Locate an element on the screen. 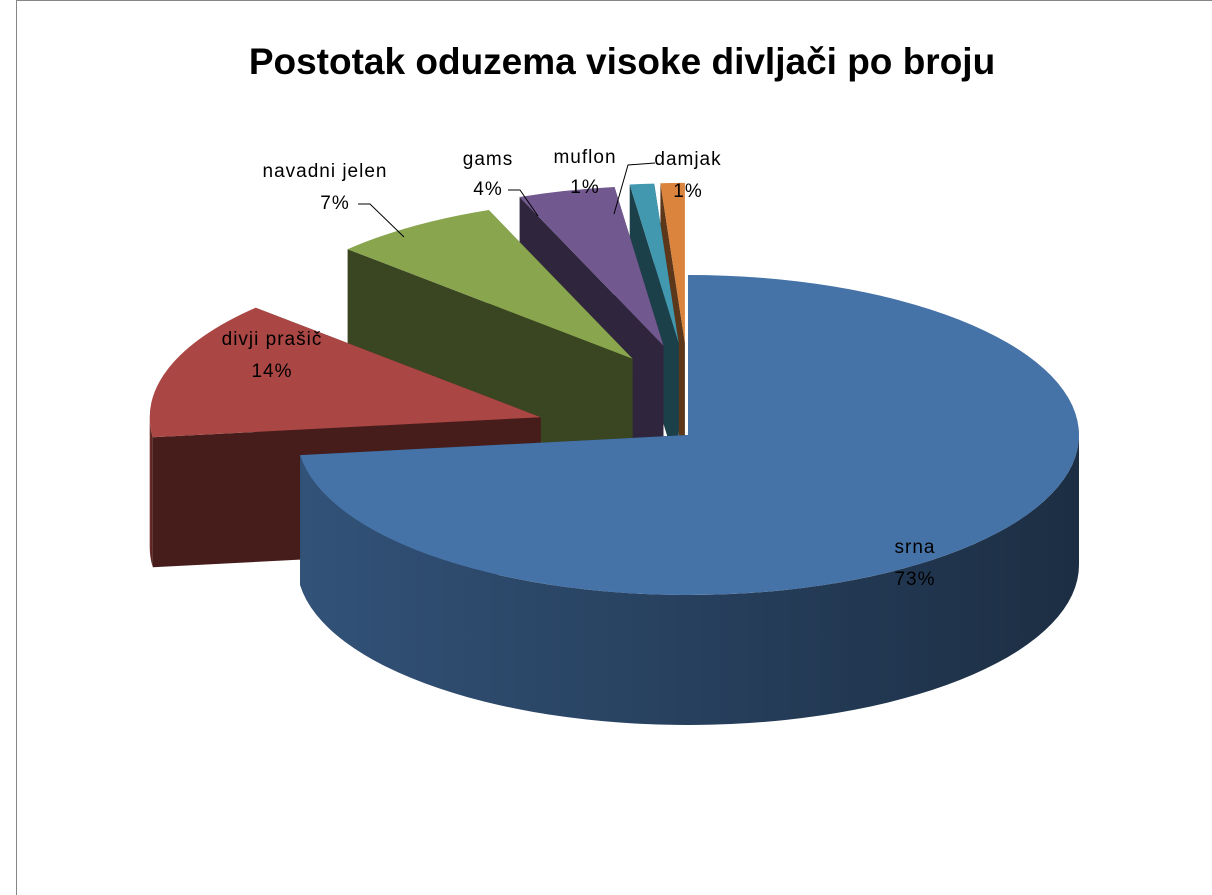 This screenshot has height=895, width=1212. value-label: 4% is located at coordinates (487, 189).